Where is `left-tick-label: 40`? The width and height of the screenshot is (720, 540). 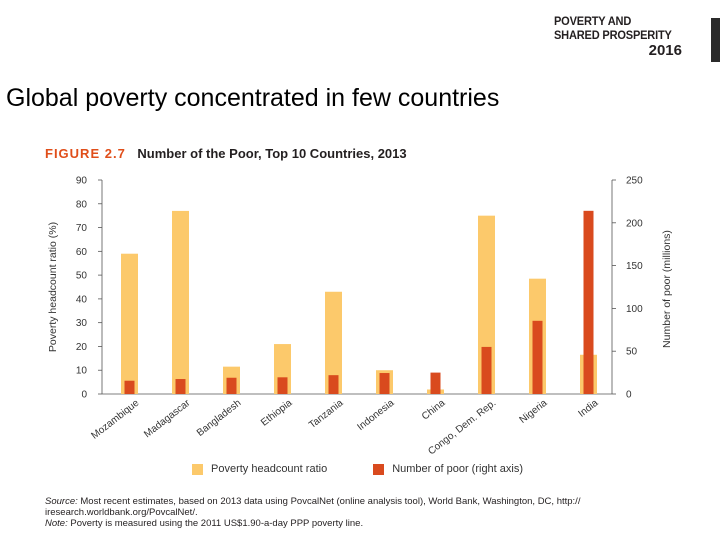
left-tick-label: 40 is located at coordinates (82, 299).